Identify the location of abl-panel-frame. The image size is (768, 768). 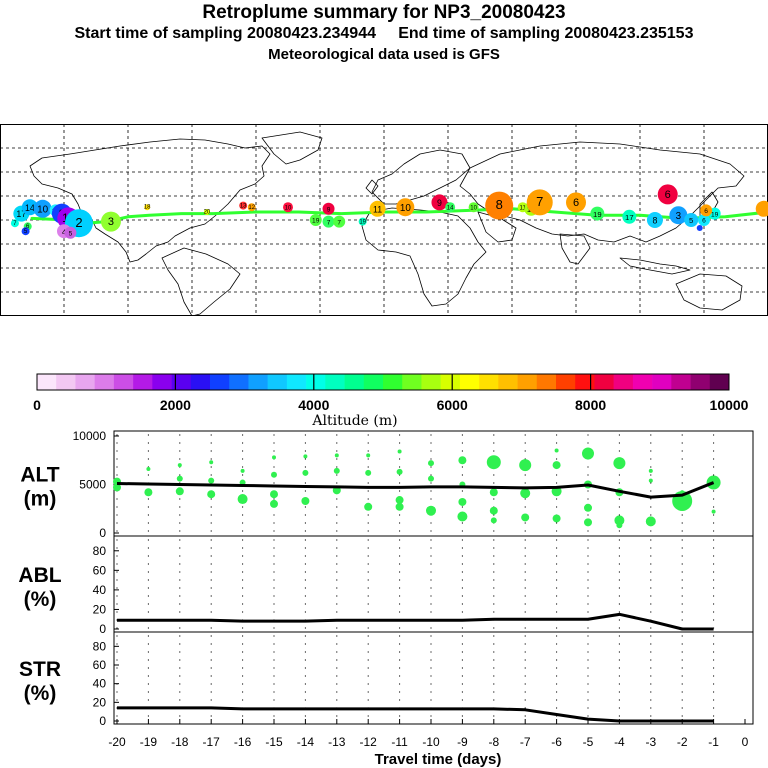
(433, 584).